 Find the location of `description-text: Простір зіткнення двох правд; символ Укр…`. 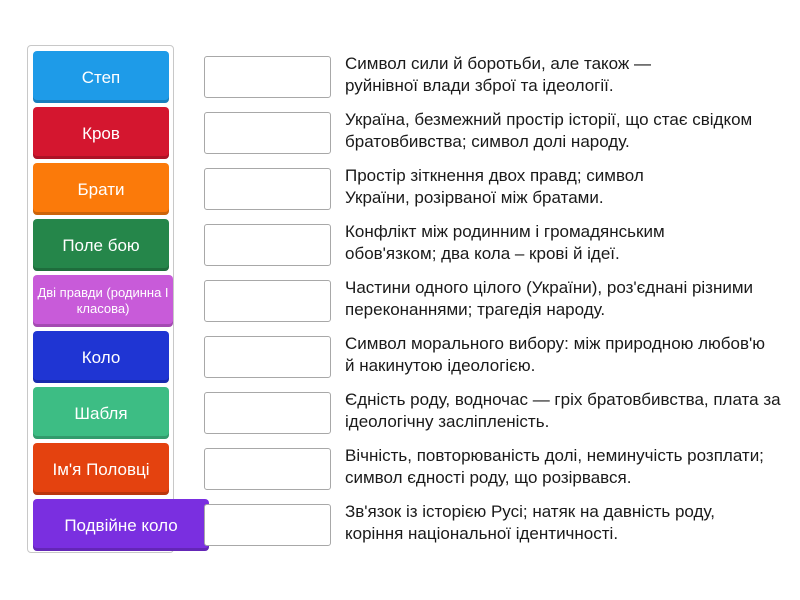

description-text: Простір зіткнення двох правд; символ Укр… is located at coordinates (494, 186).